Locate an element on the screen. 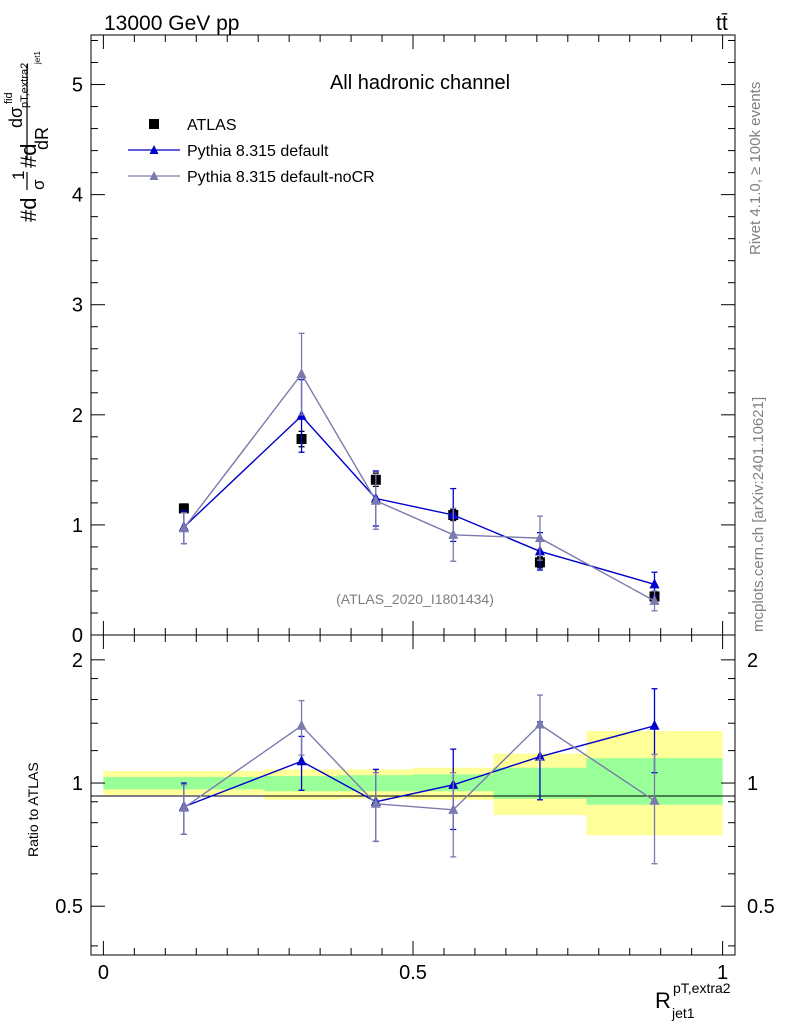  x-label-R: R is located at coordinates (663, 1000).